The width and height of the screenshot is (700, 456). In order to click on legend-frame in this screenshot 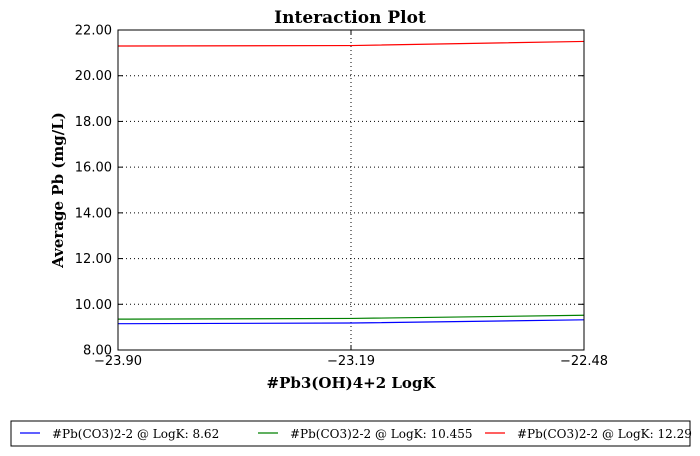, I will do `click(350, 433)`.